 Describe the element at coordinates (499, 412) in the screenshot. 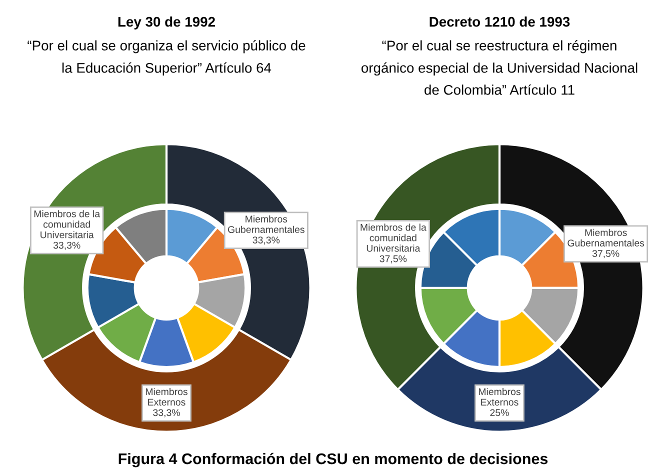

I see `data-label: 25%` at that location.